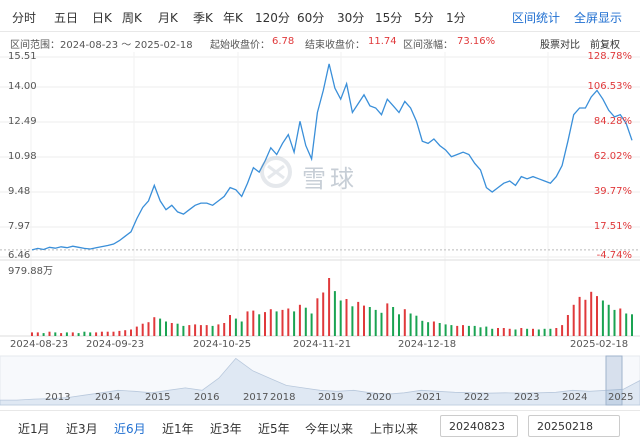 This screenshot has width=640, height=441. Describe the element at coordinates (22, 56) in the screenshot. I see `price-tick: 15.51` at that location.